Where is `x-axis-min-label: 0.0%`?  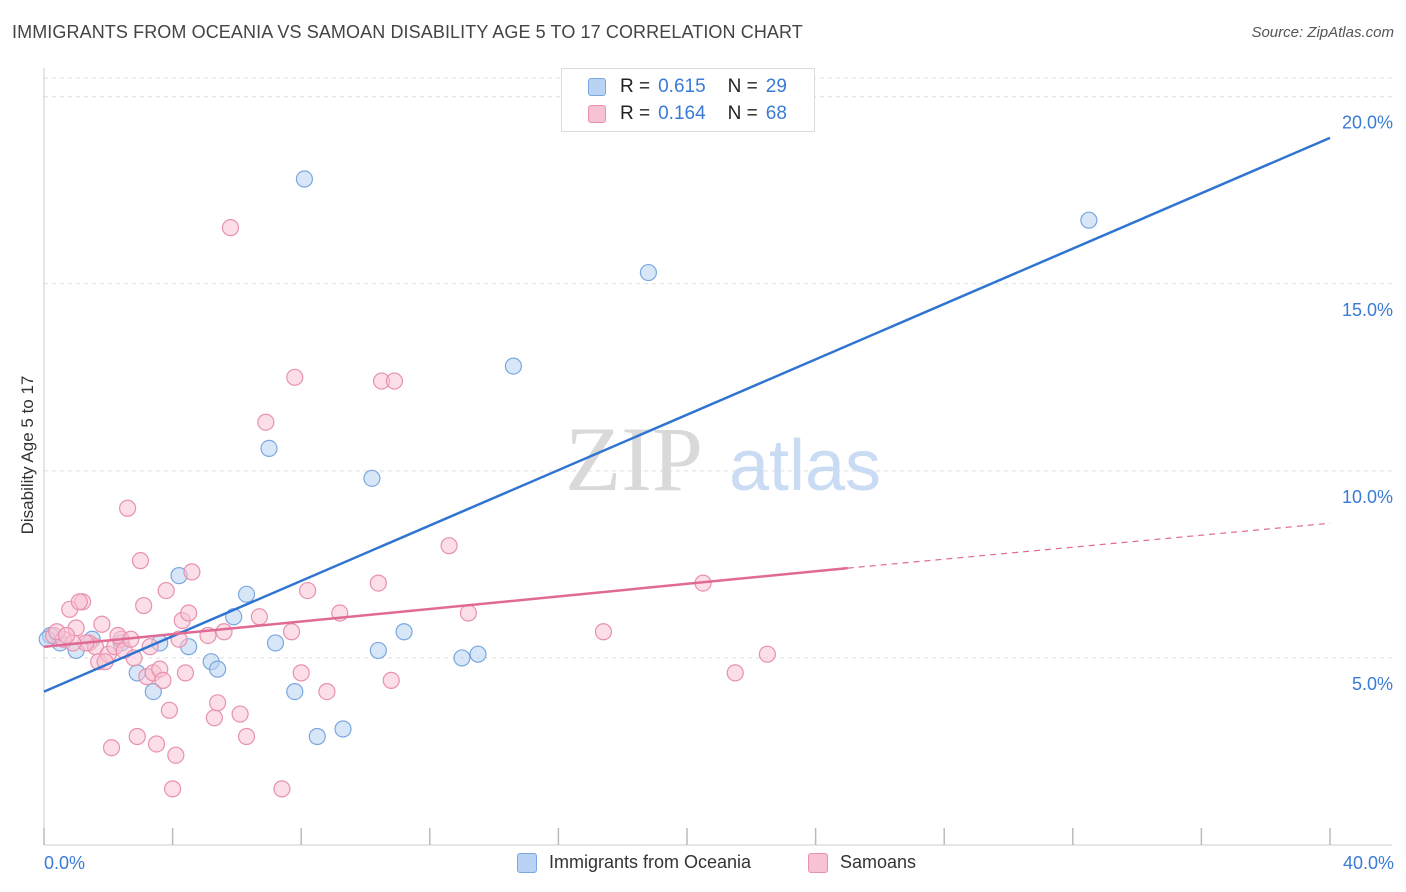
x-axis-min-label: 0.0% is located at coordinates (65, 863).